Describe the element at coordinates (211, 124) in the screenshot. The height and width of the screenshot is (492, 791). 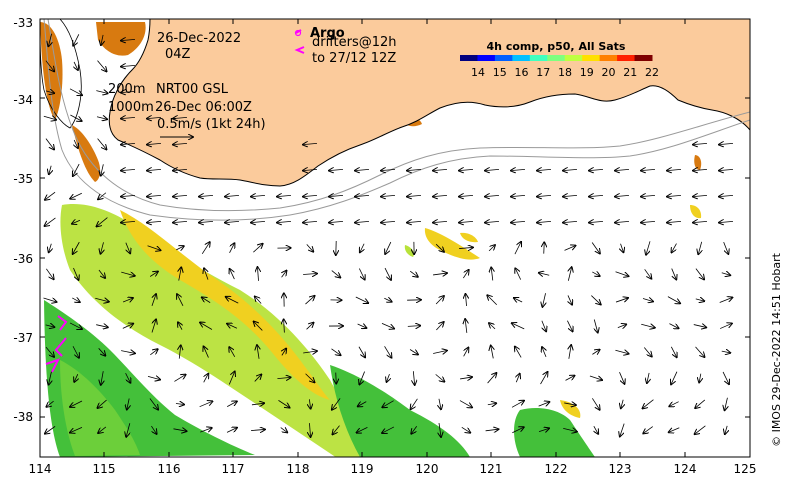
I see `scale-vector-label: 0.5m/s (1kt 24h)` at that location.